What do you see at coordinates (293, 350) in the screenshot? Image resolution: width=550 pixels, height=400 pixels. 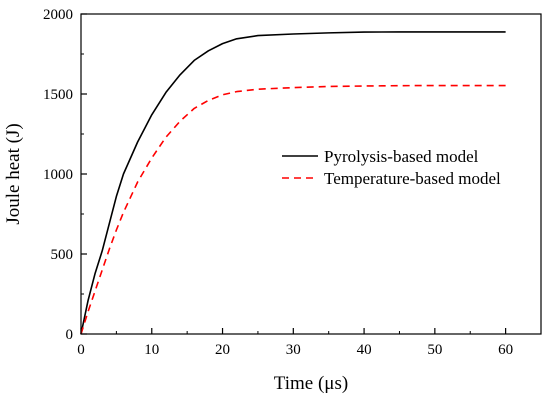 I see `x-tick-label: 30` at bounding box center [293, 350].